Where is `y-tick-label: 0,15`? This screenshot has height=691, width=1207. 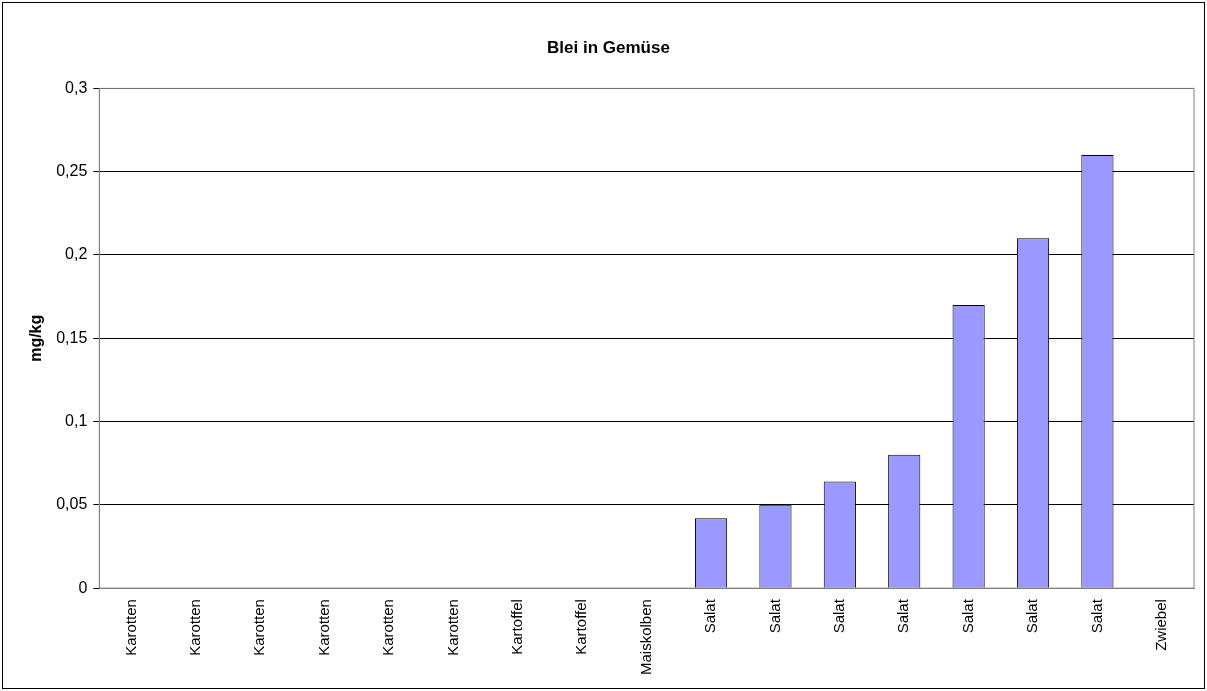
y-tick-label: 0,15 is located at coordinates (72, 337).